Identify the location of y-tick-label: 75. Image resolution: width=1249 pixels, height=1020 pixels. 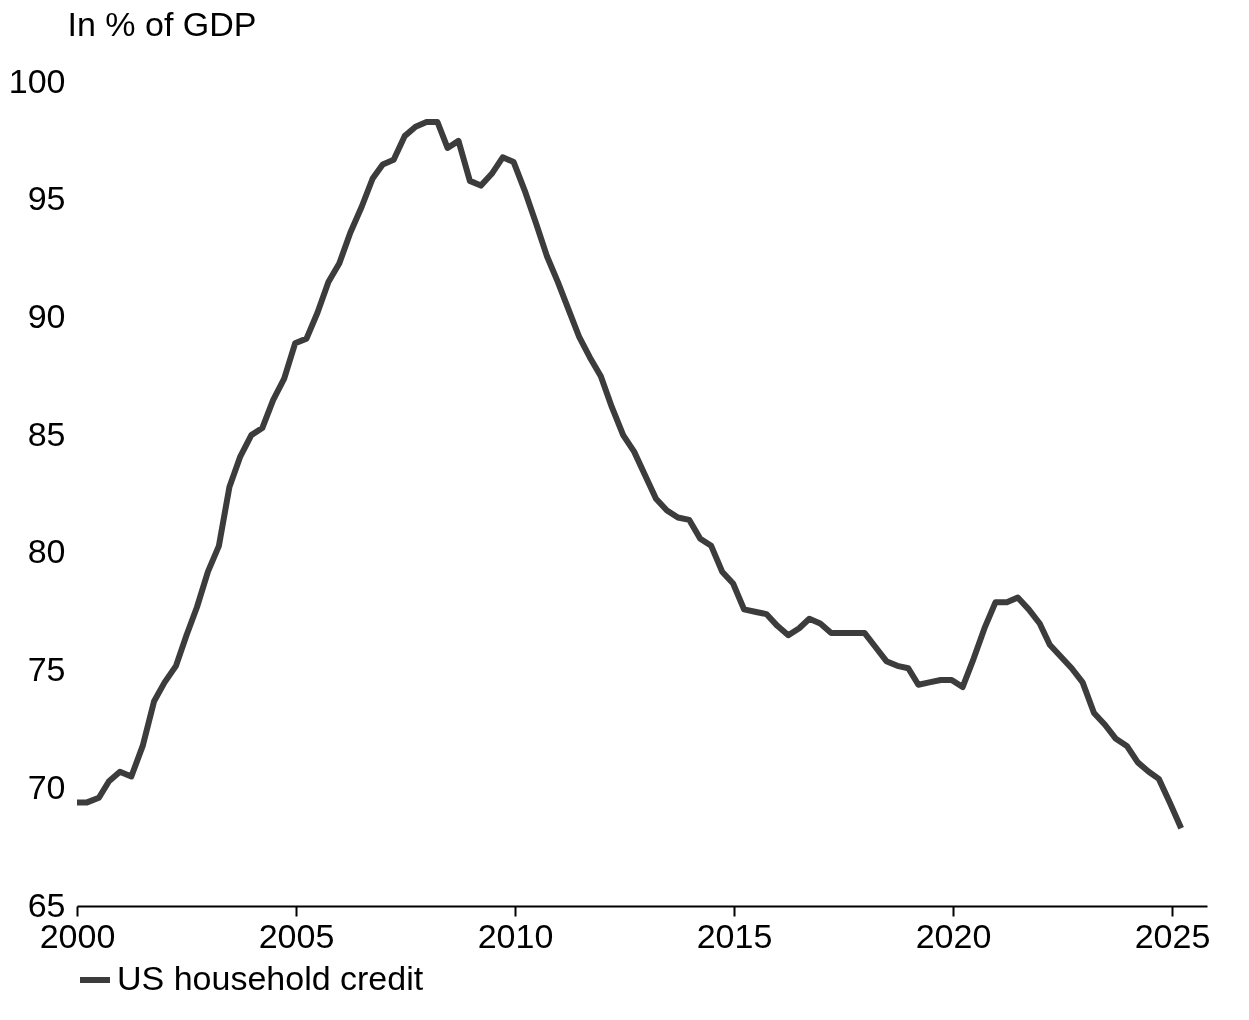
(46, 669).